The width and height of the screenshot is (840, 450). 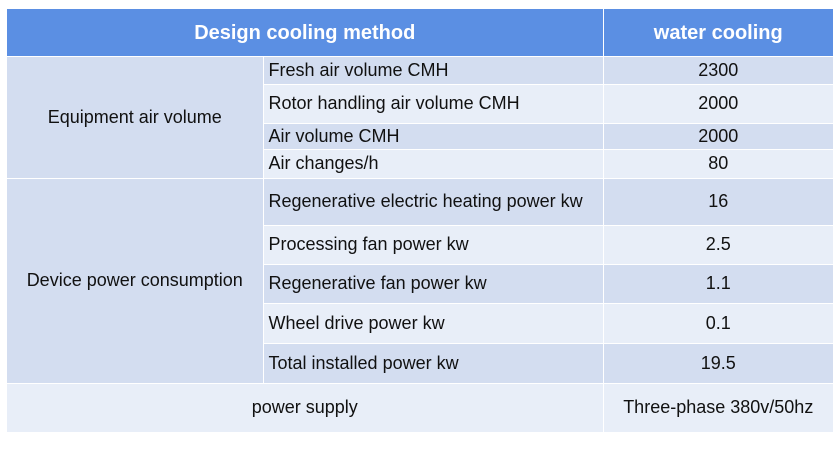 What do you see at coordinates (718, 164) in the screenshot?
I see `row-value: 80` at bounding box center [718, 164].